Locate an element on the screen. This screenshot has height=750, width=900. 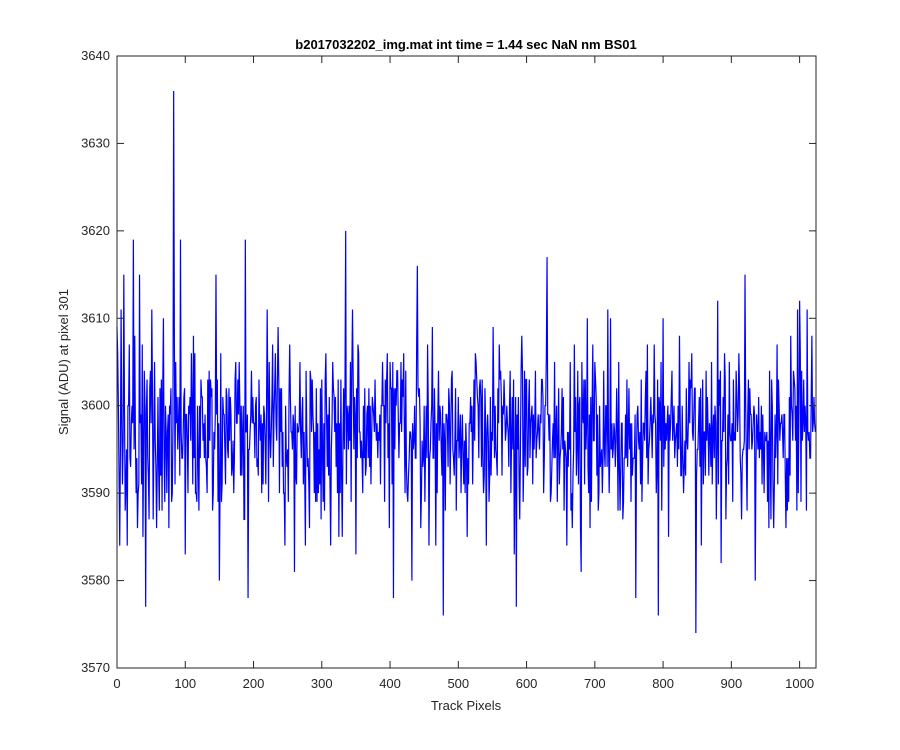
x-tick-label: 400 is located at coordinates (390, 683).